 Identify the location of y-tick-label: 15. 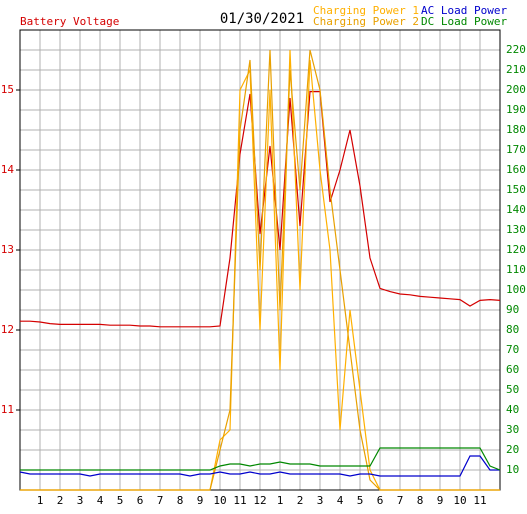
(7, 89).